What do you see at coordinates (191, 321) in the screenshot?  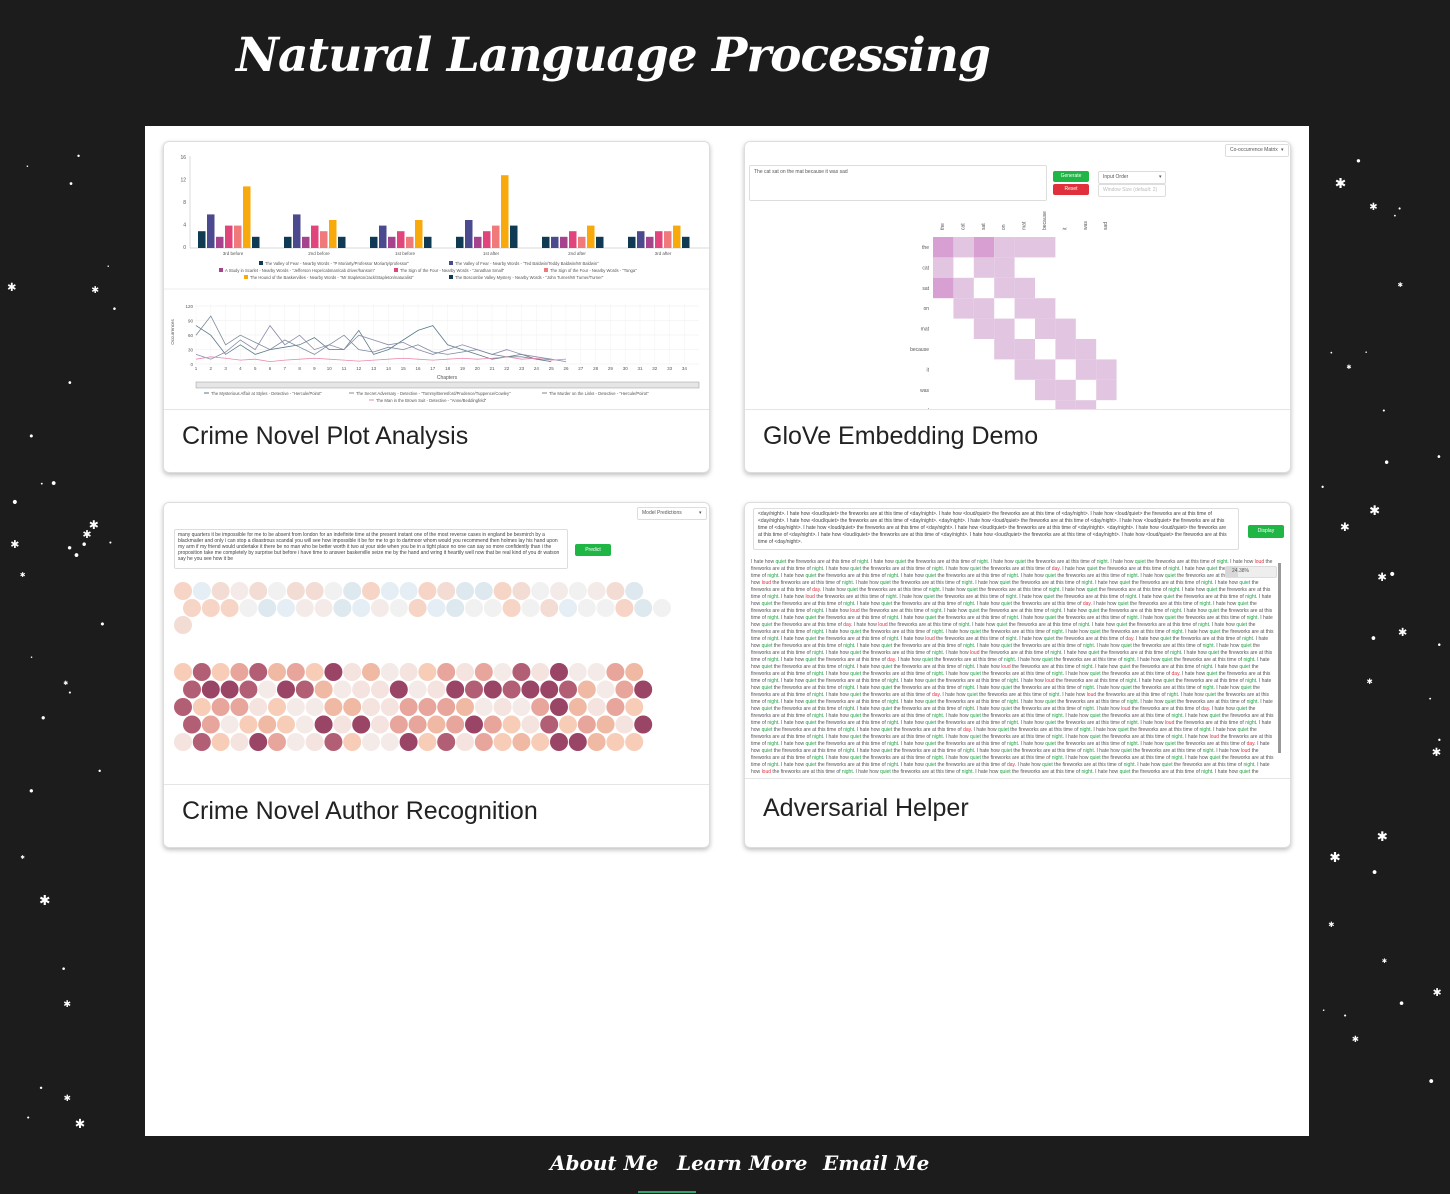 I see `line-y-tick-label: 90` at bounding box center [191, 321].